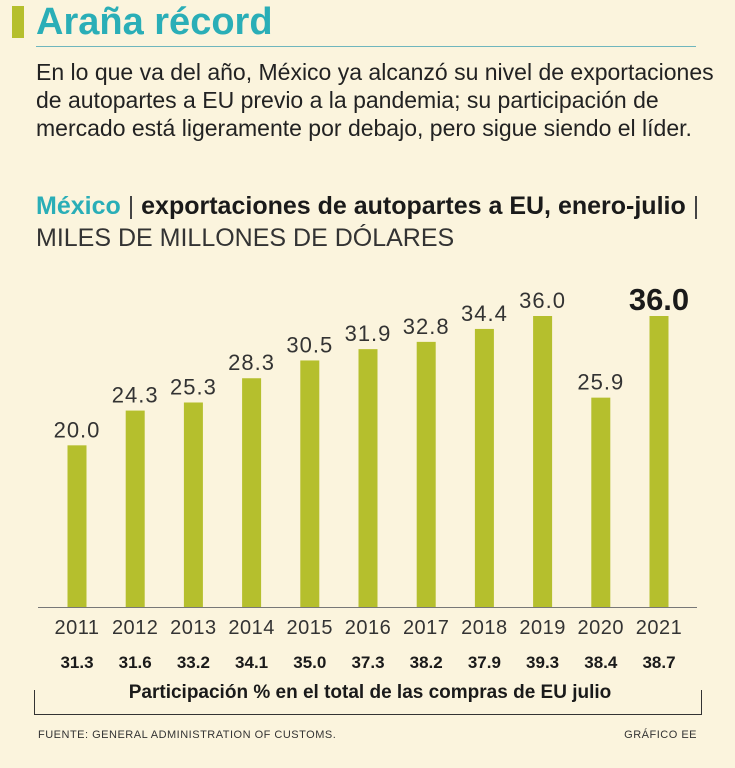  What do you see at coordinates (660, 735) in the screenshot?
I see `graphic-credit: GRÁFICO EE` at bounding box center [660, 735].